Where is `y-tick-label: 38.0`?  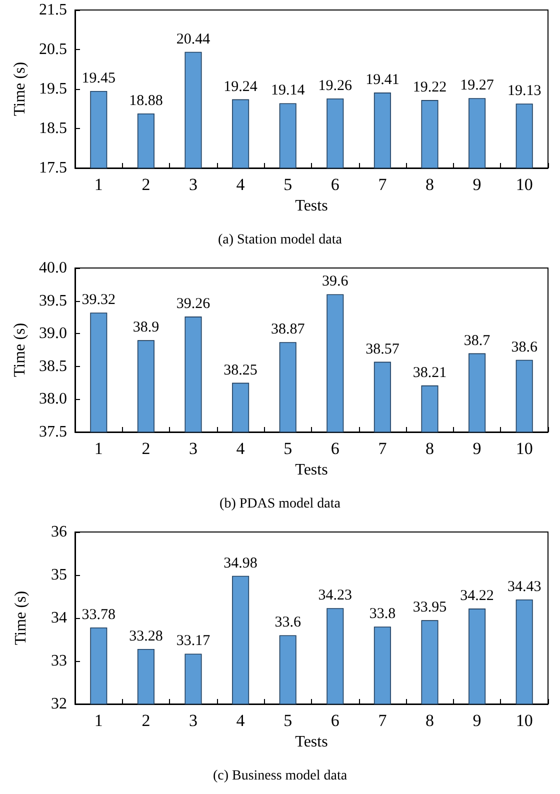
y-tick-label: 38.0 is located at coordinates (53, 399).